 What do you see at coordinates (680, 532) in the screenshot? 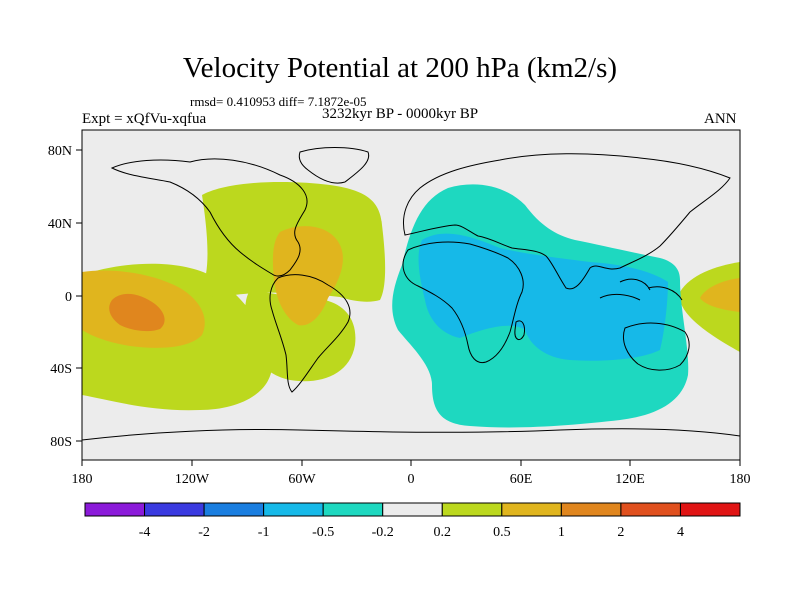
I see `colorbar-label: 4` at bounding box center [680, 532].